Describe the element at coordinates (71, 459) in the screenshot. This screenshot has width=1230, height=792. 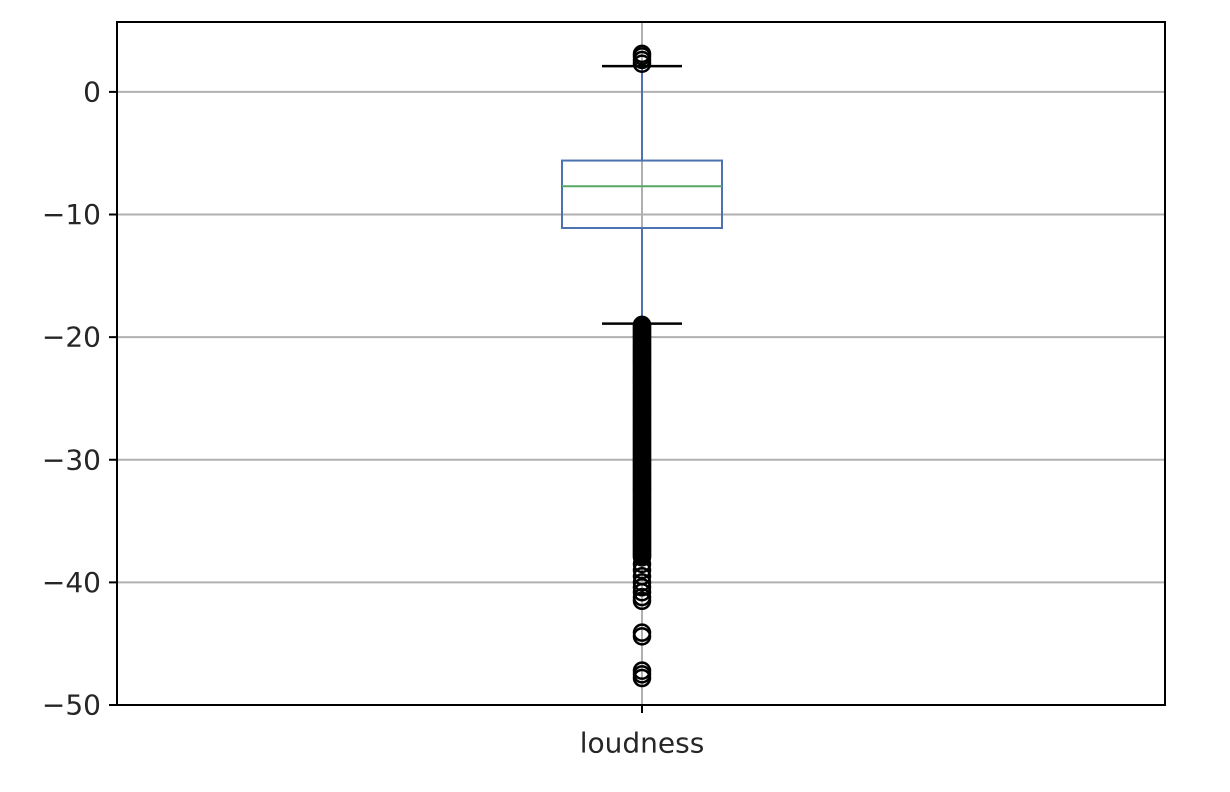
I see `y-tick-label: −30` at that location.